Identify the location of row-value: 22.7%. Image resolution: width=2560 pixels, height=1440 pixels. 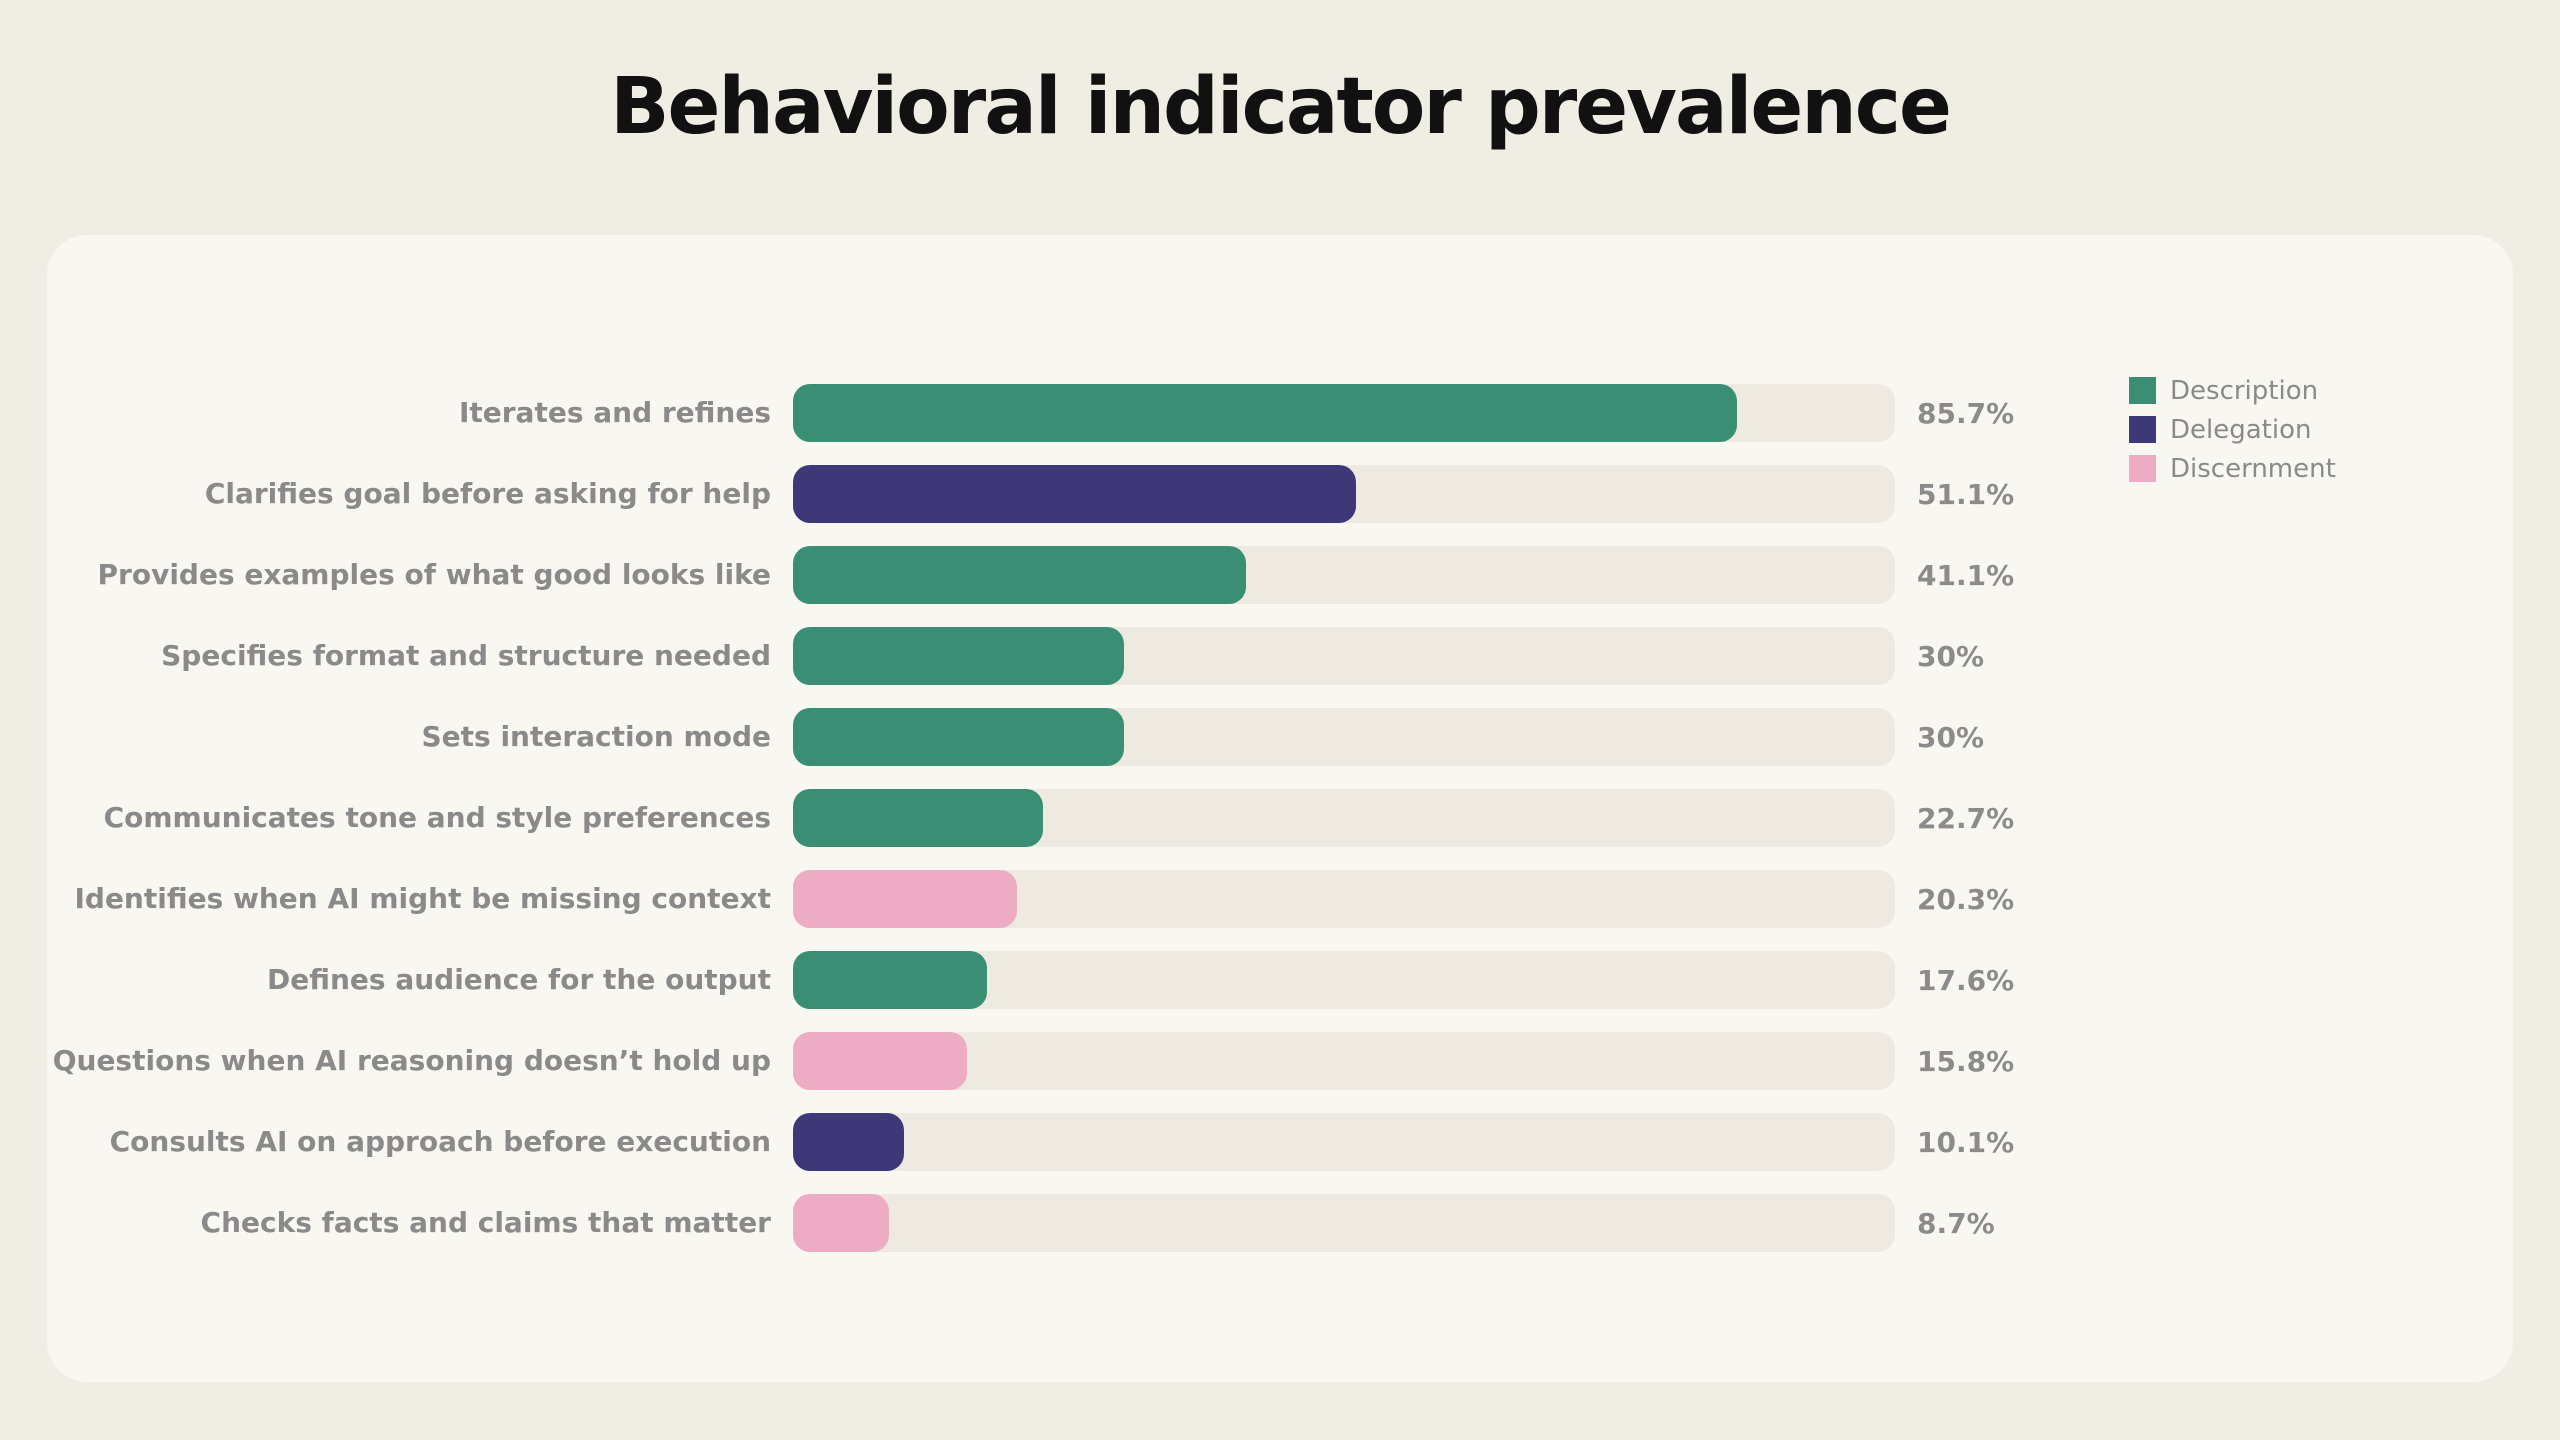
(1966, 818).